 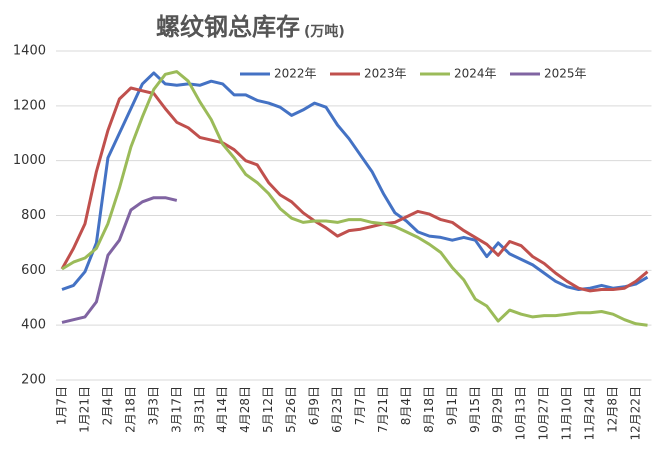 What do you see at coordinates (498, 409) in the screenshot?
I see `x-tick-label: 9月29日` at bounding box center [498, 409].